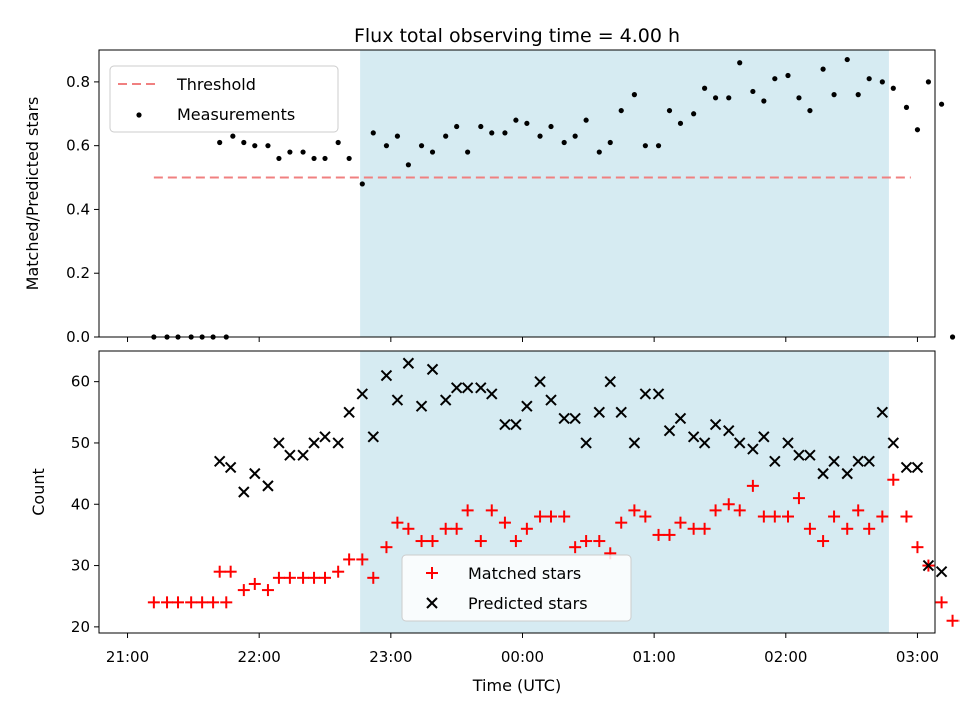 The image size is (960, 720). I want to click on bottom-x-tick-label: 23:00, so click(390, 657).